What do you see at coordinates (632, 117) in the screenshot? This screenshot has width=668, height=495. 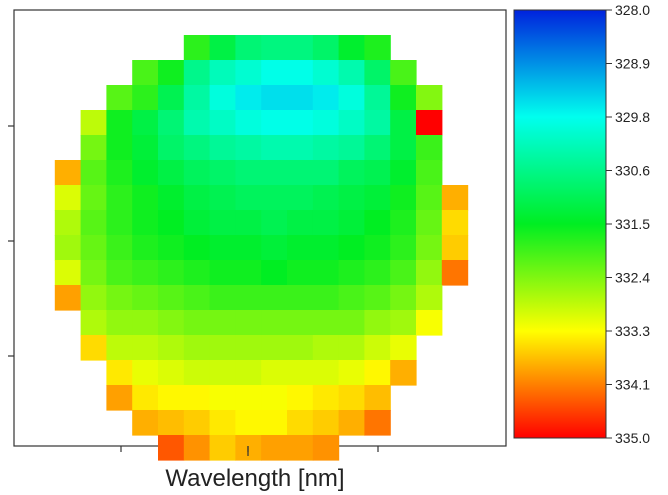 I see `colorbar-tick-label: 329.8` at bounding box center [632, 117].